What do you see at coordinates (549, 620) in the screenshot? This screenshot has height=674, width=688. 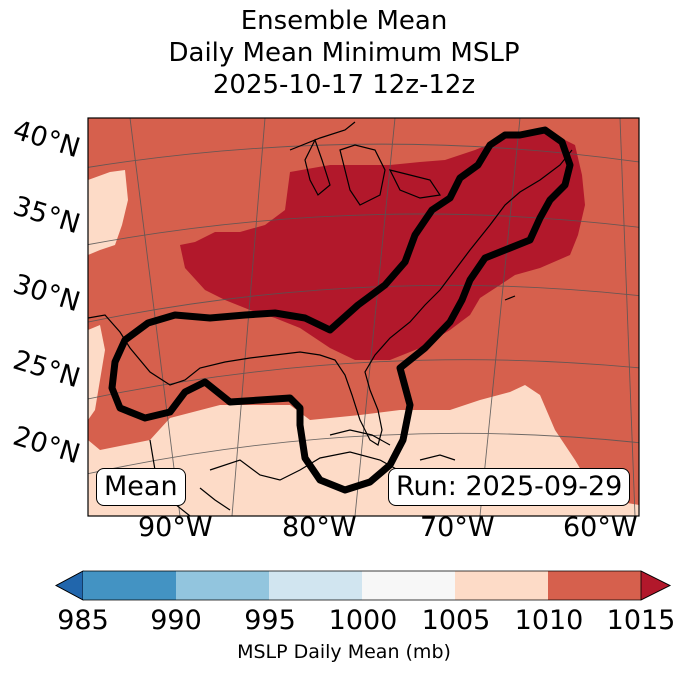 I see `colorbar-tick-1010: 1010` at bounding box center [549, 620].